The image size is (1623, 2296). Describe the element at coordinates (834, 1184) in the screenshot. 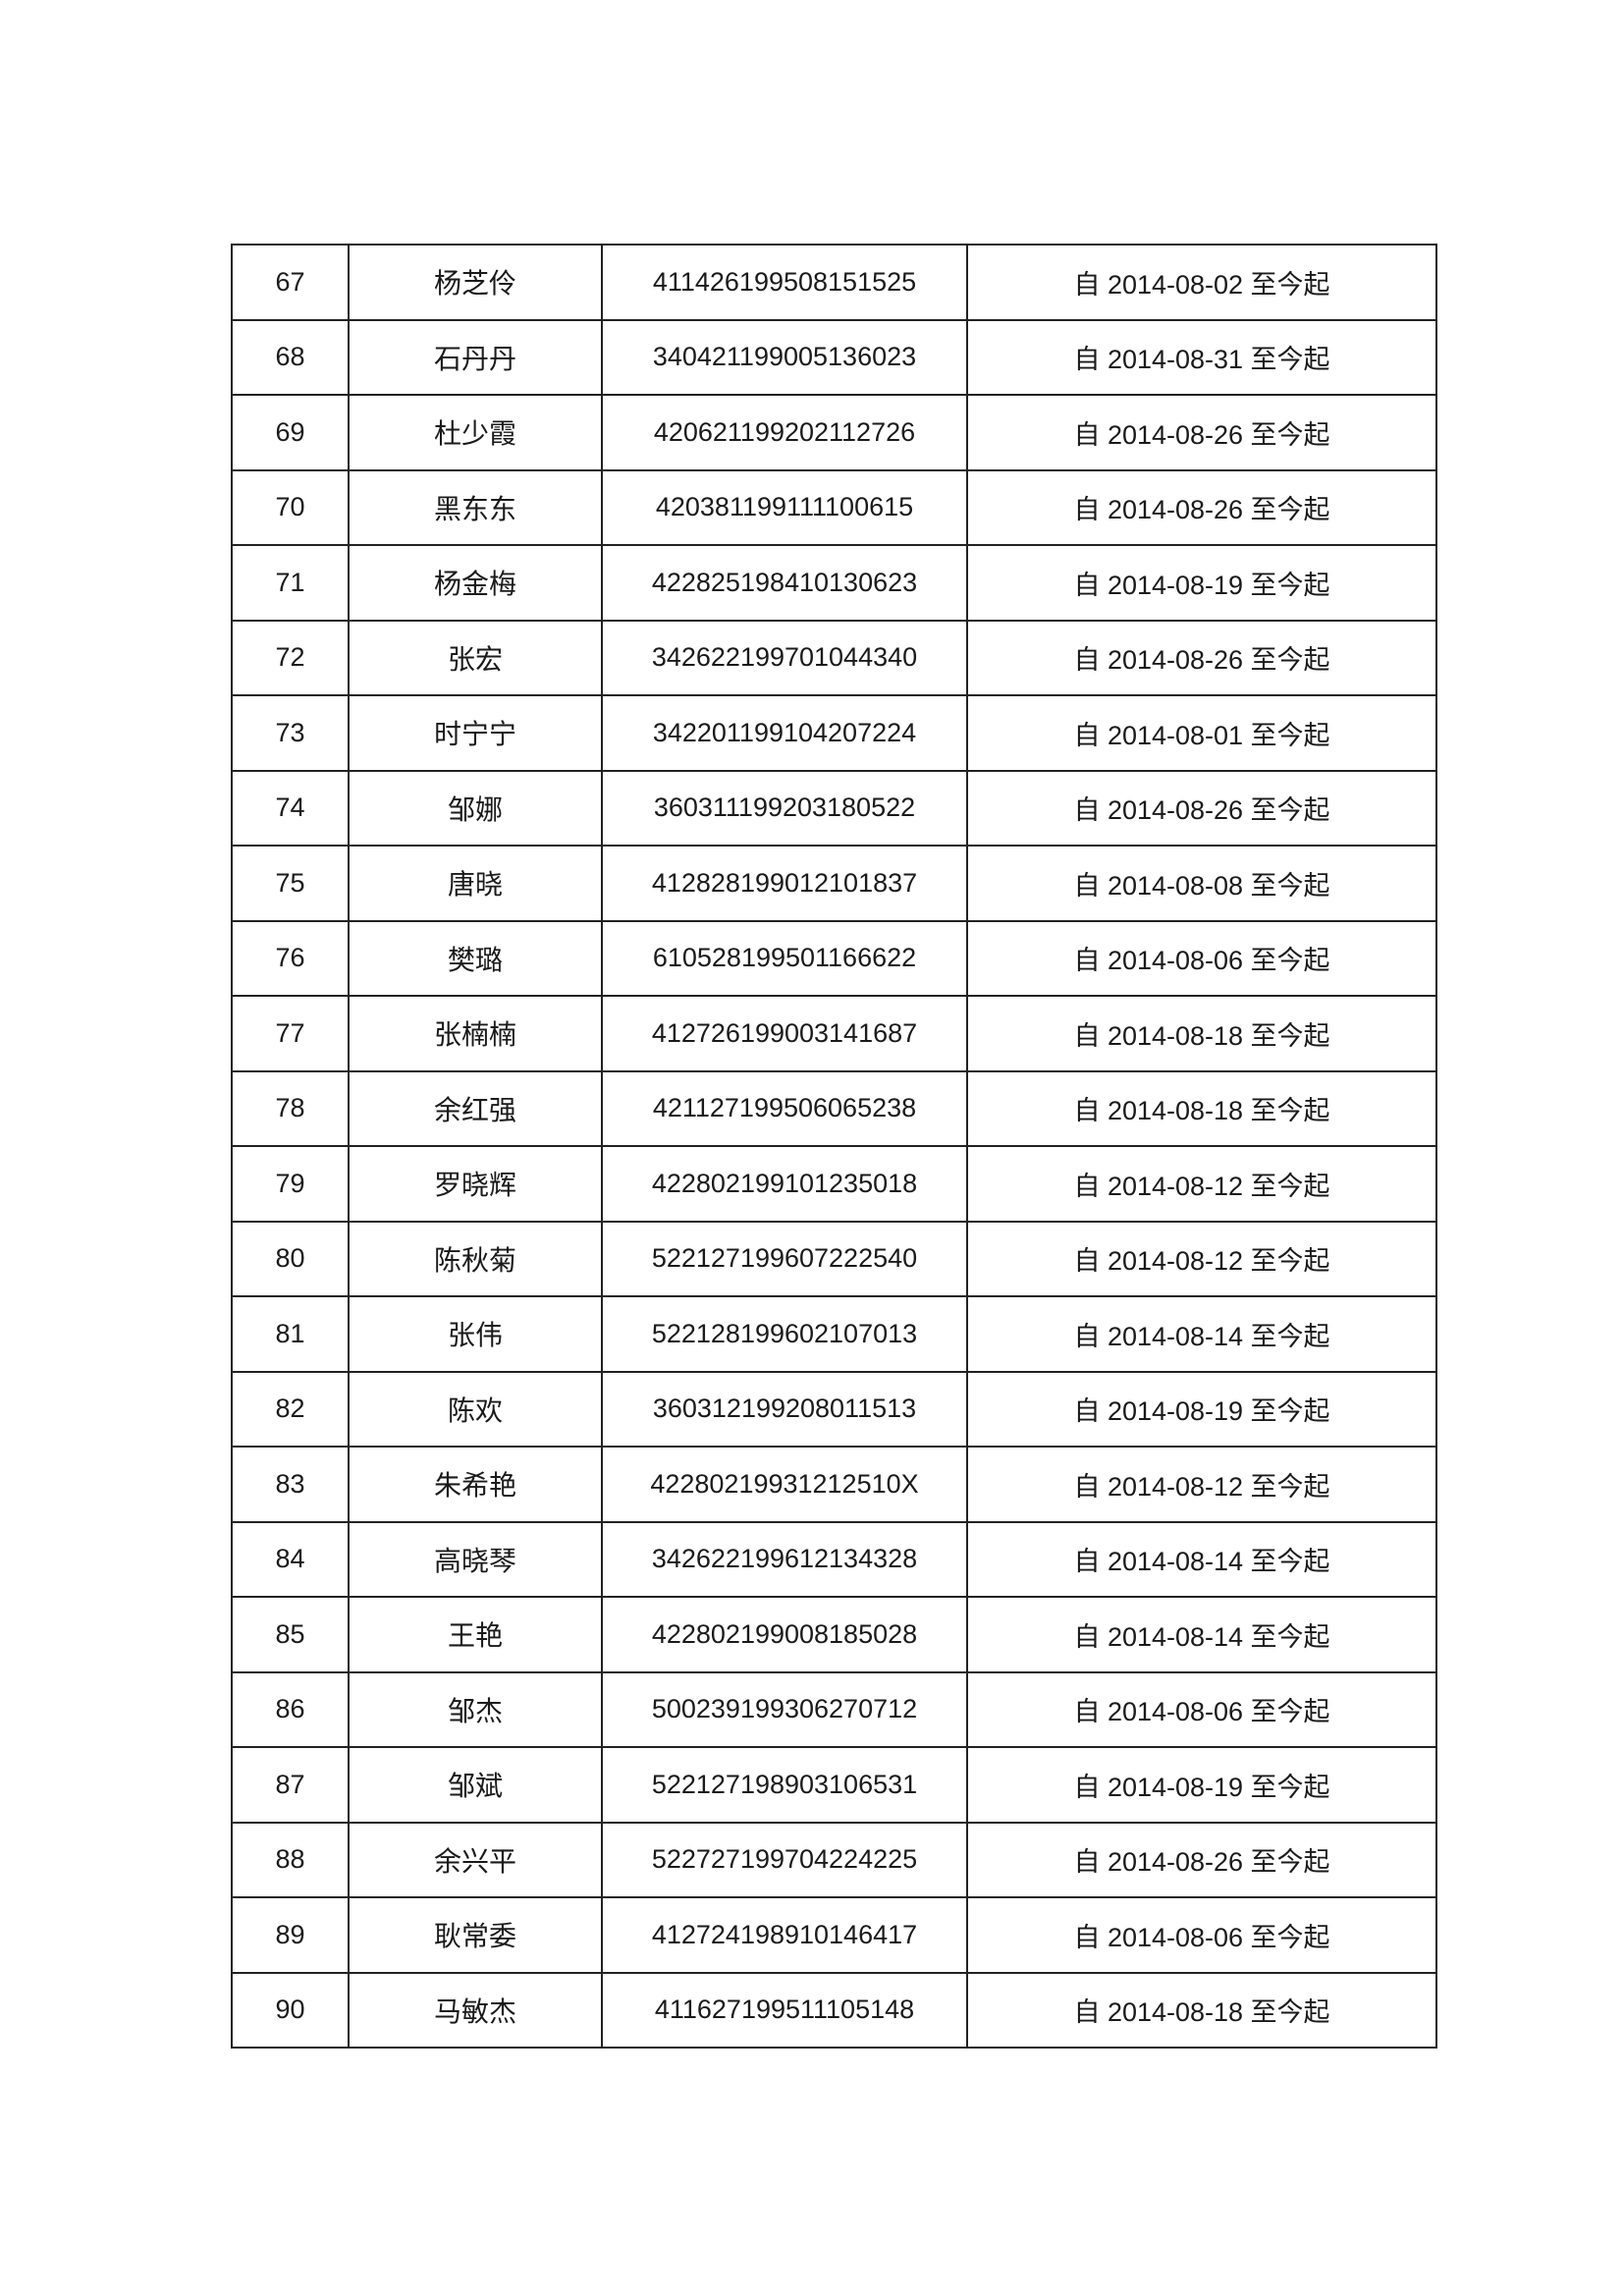

I see `table-row: 79 罗晓辉 422802199101235018 自 2014-08-12 至今起` at that location.